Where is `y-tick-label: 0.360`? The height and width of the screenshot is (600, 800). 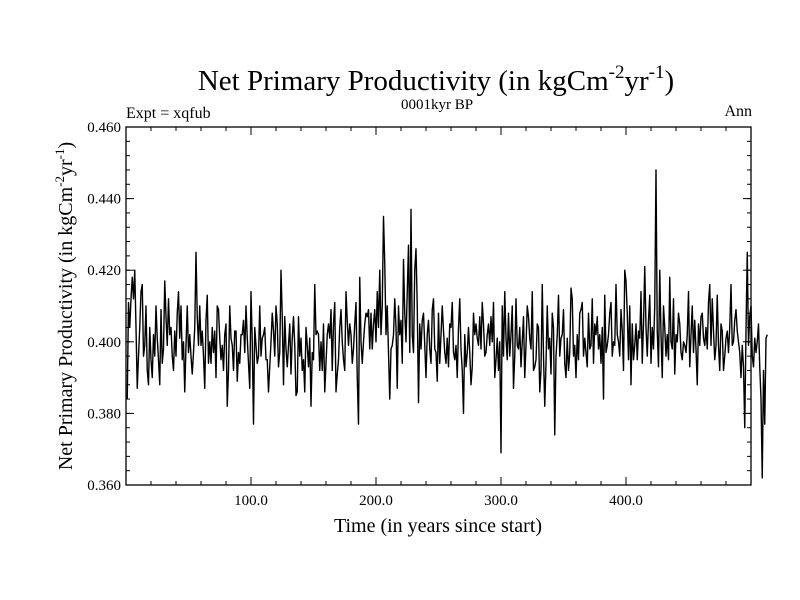
y-tick-label: 0.360 is located at coordinates (104, 486).